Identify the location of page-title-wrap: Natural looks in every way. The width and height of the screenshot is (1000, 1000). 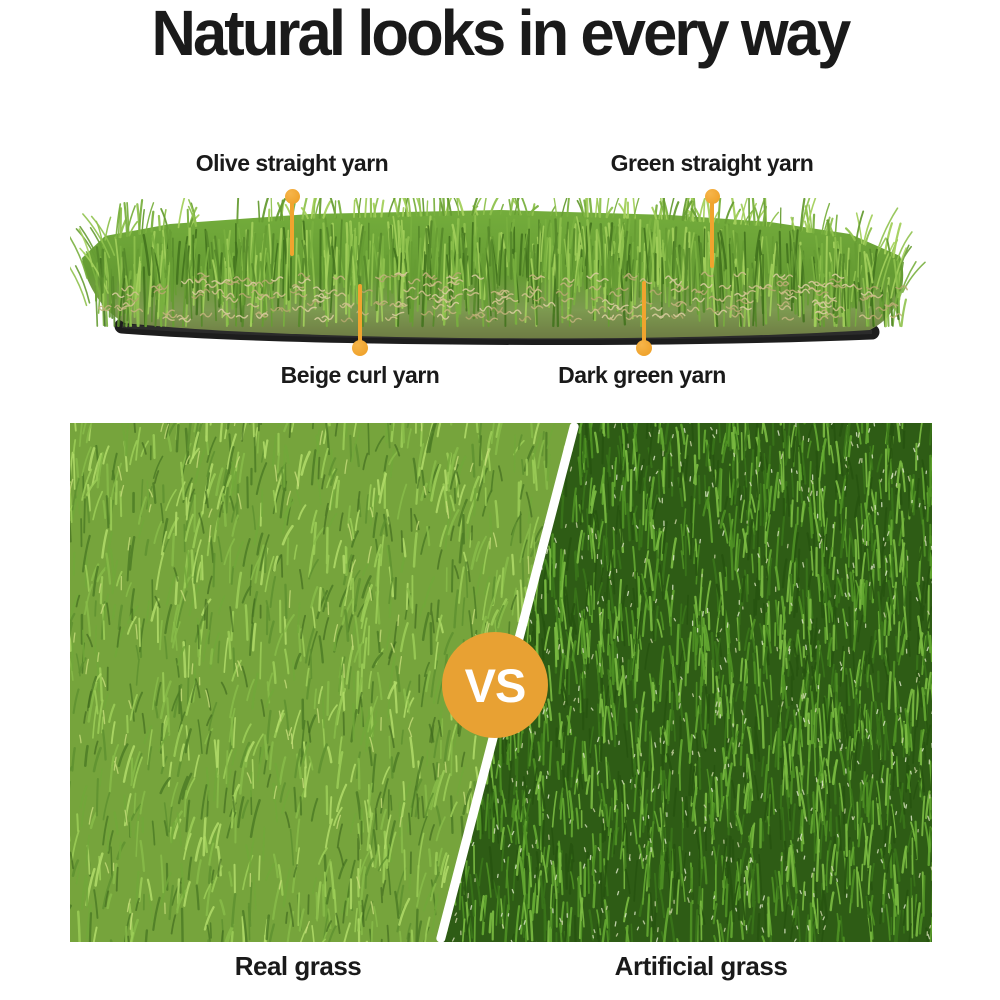
(500, 33).